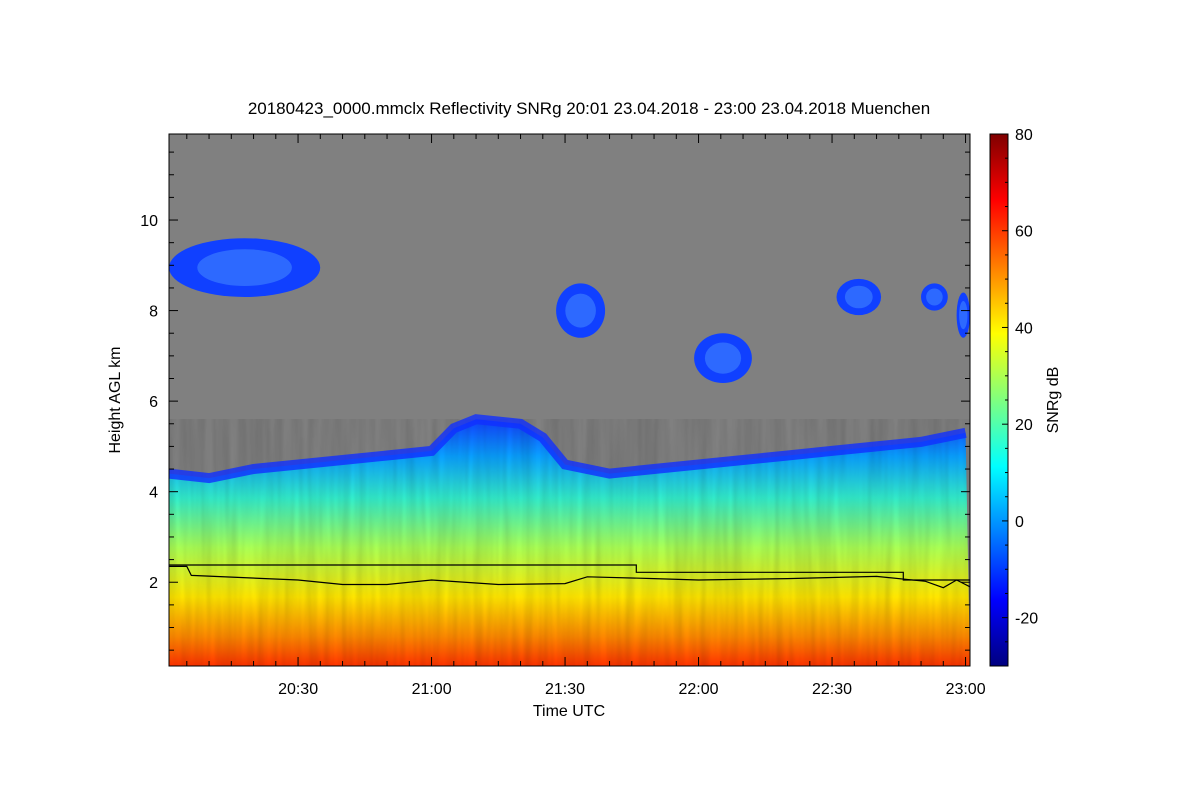 Image resolution: width=1200 pixels, height=800 pixels. What do you see at coordinates (832, 689) in the screenshot?
I see `x-tick-label: 22:30` at bounding box center [832, 689].